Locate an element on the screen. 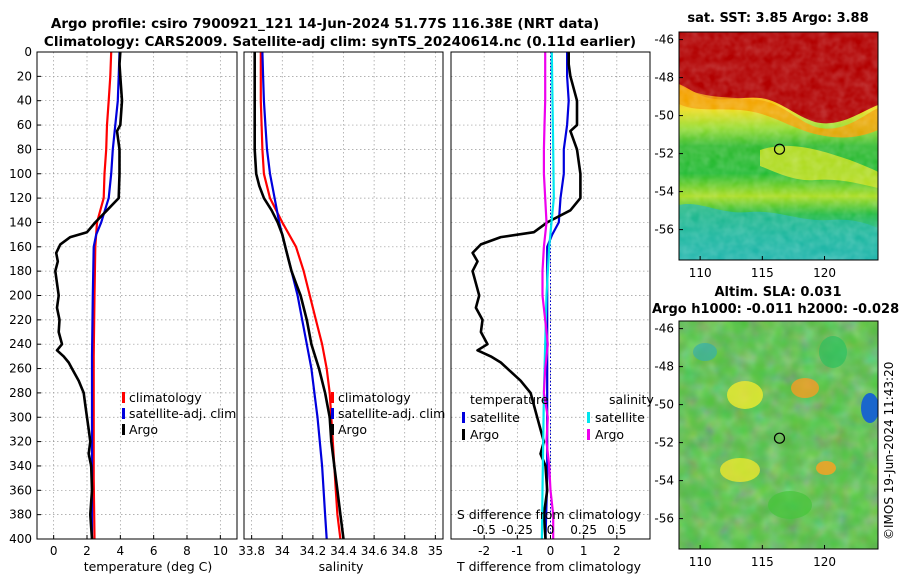  x-tick-label: 10 is located at coordinates (220, 551).